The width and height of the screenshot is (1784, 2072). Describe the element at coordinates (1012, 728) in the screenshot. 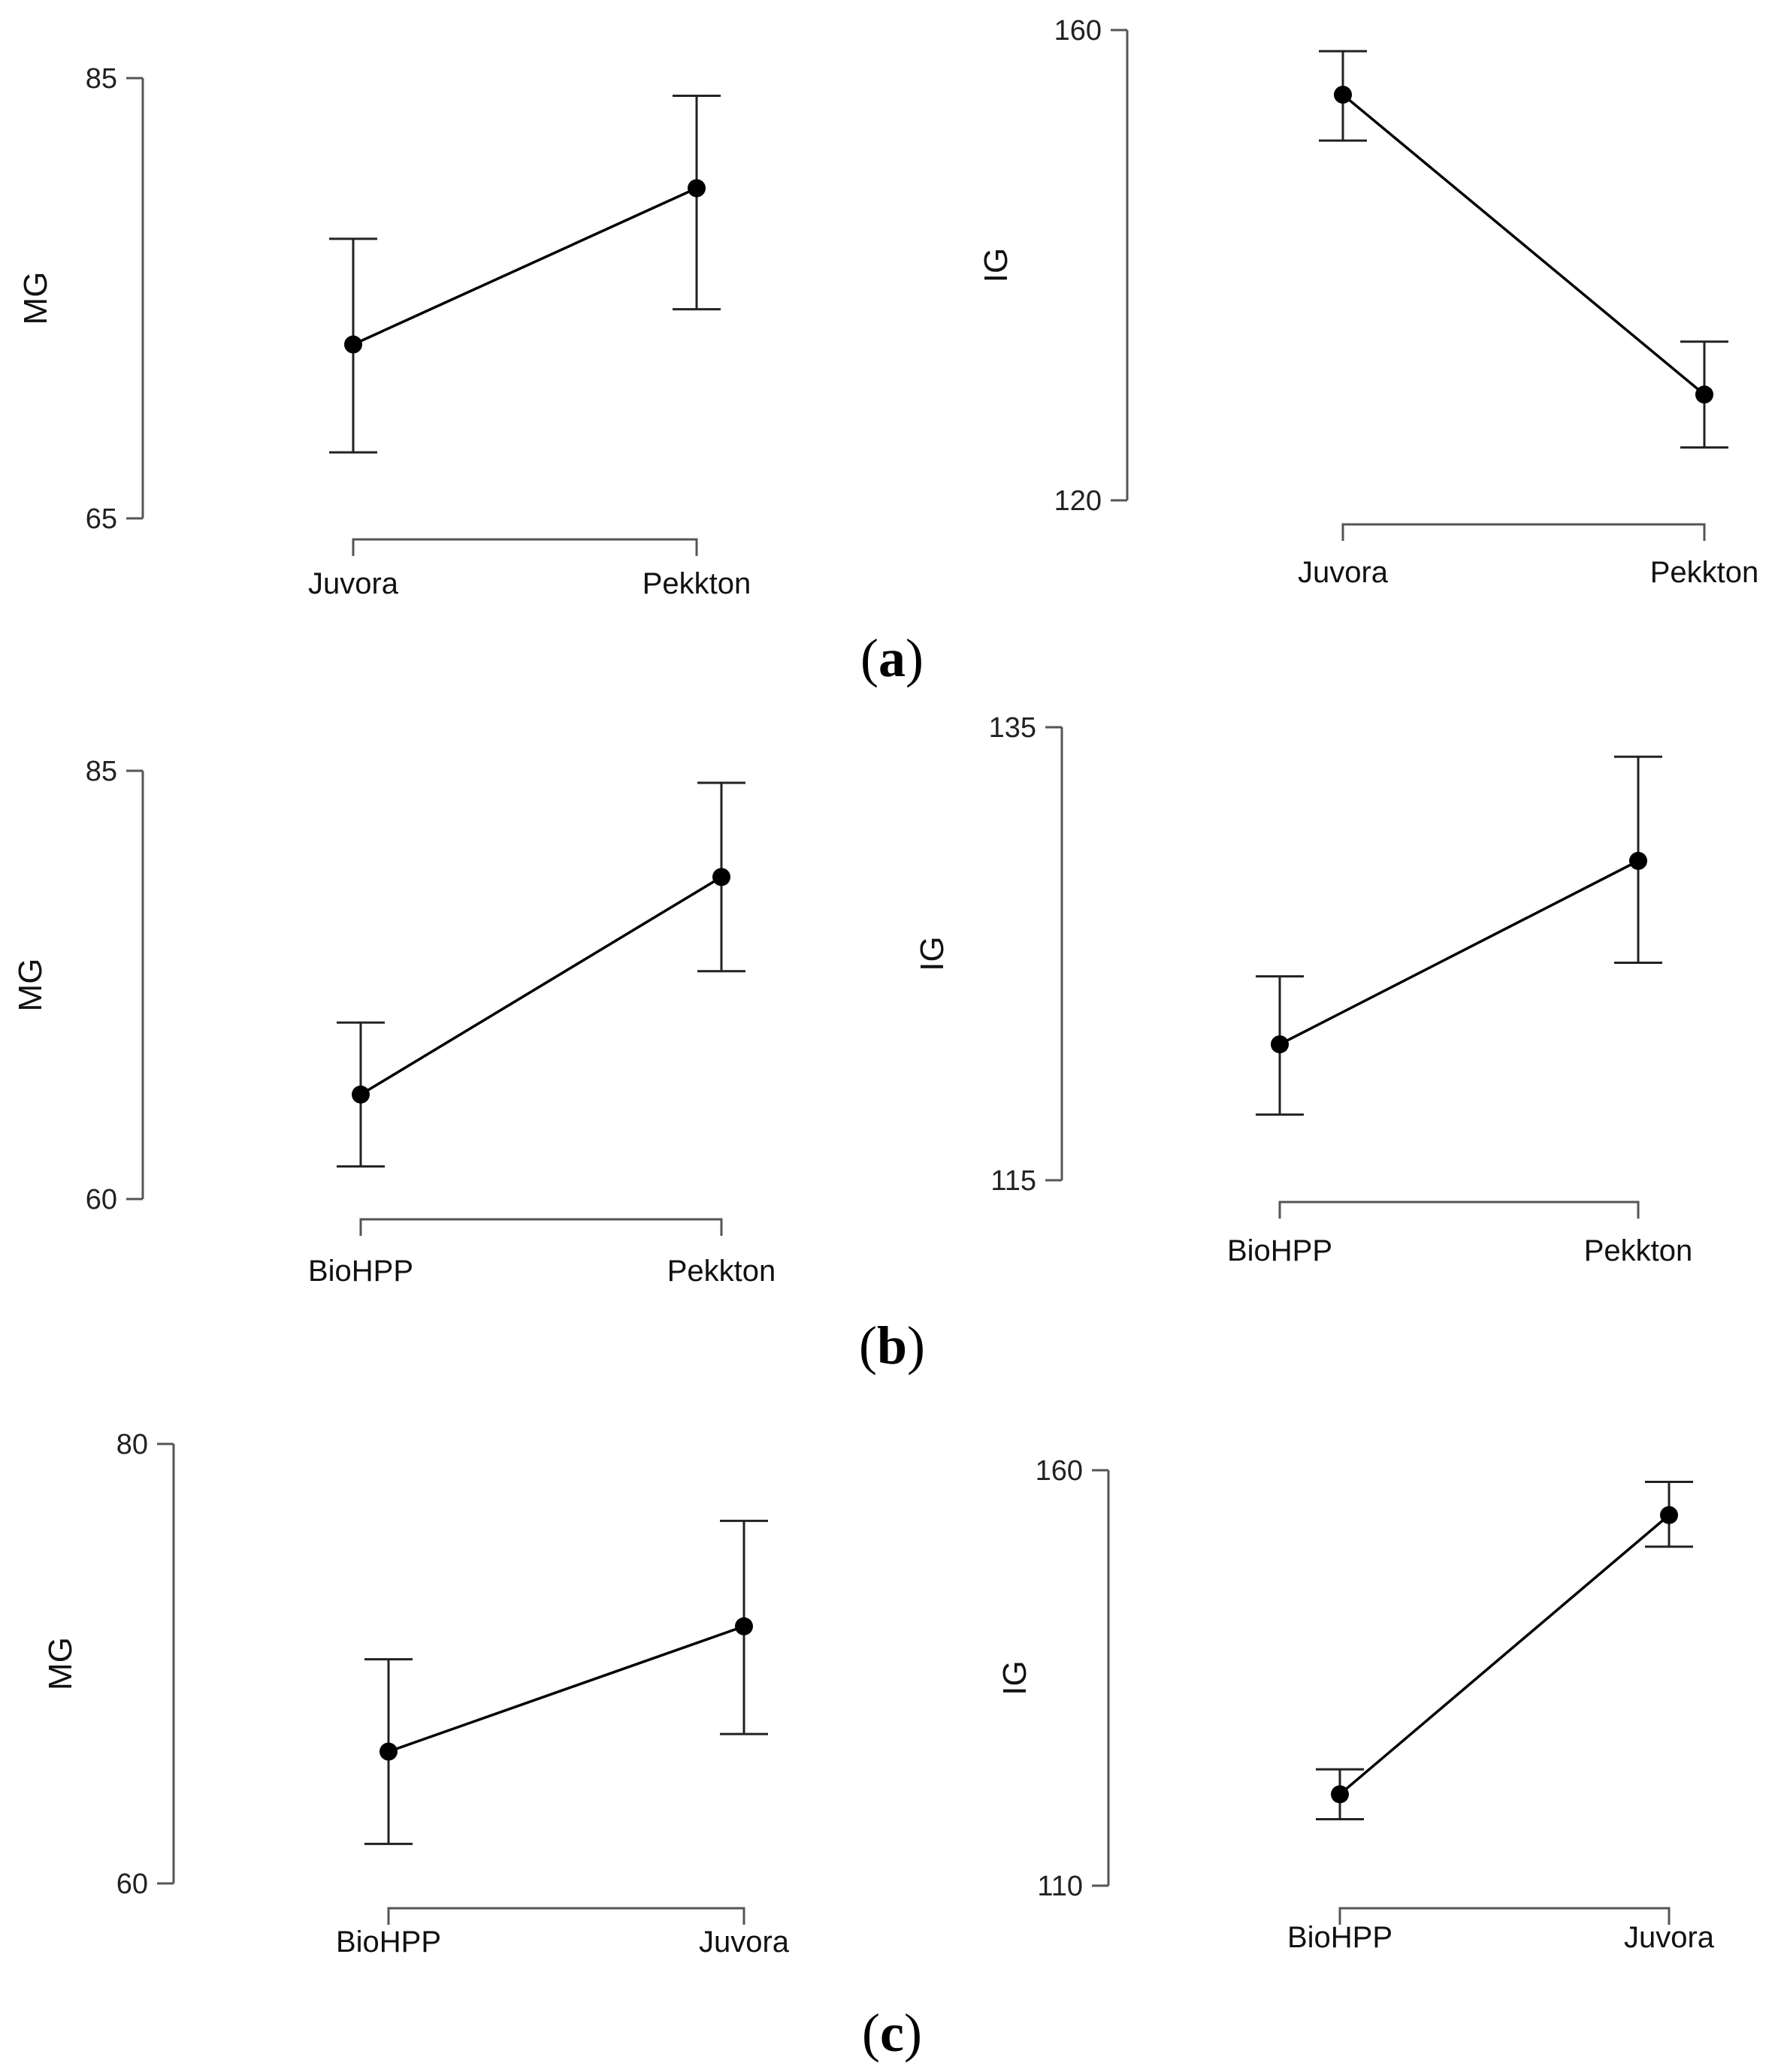

I see `y-tick-label: 135` at that location.